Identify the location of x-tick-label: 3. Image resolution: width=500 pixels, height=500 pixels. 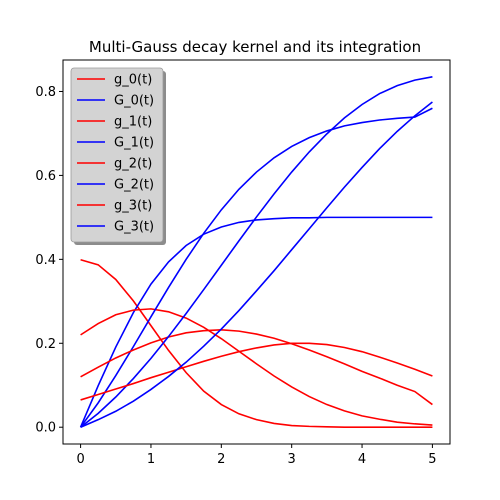
(292, 459).